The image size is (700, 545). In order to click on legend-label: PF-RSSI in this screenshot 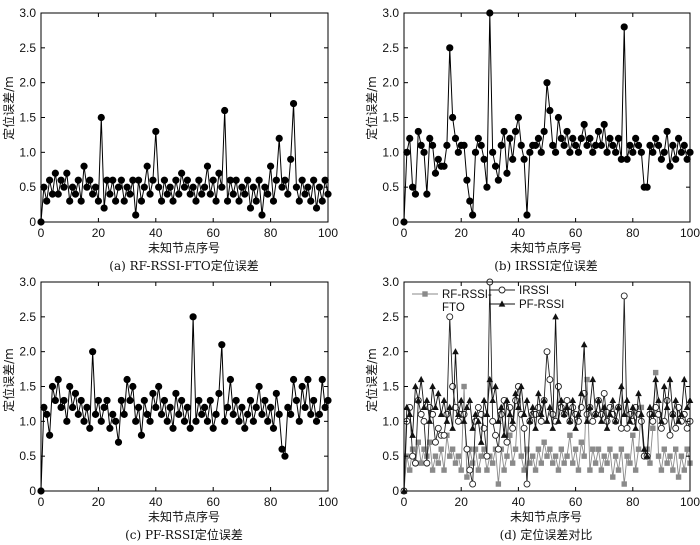, I will do `click(541, 305)`.